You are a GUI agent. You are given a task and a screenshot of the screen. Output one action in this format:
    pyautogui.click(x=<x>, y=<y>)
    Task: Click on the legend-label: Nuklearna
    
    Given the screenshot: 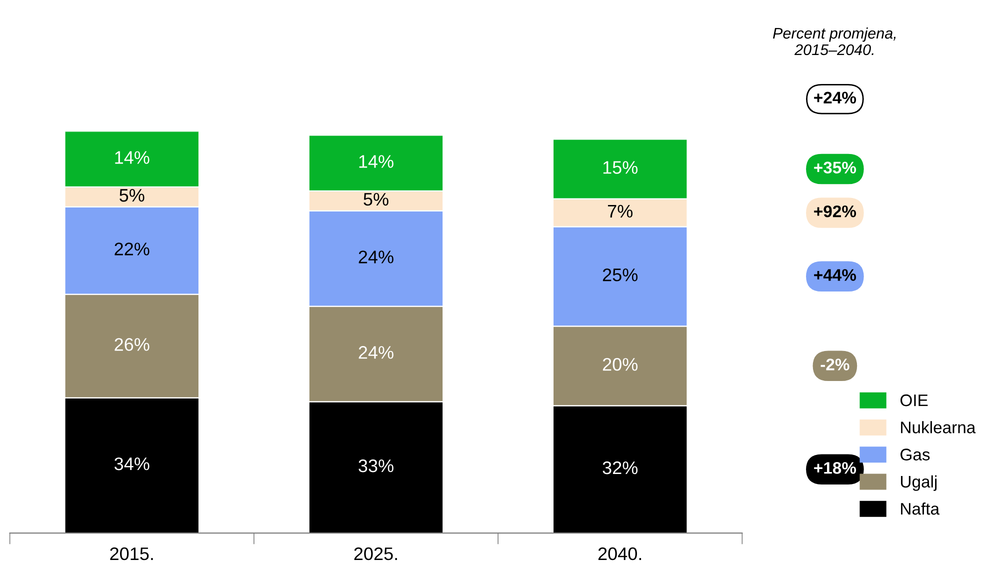 What is the action you would take?
    pyautogui.click(x=938, y=427)
    